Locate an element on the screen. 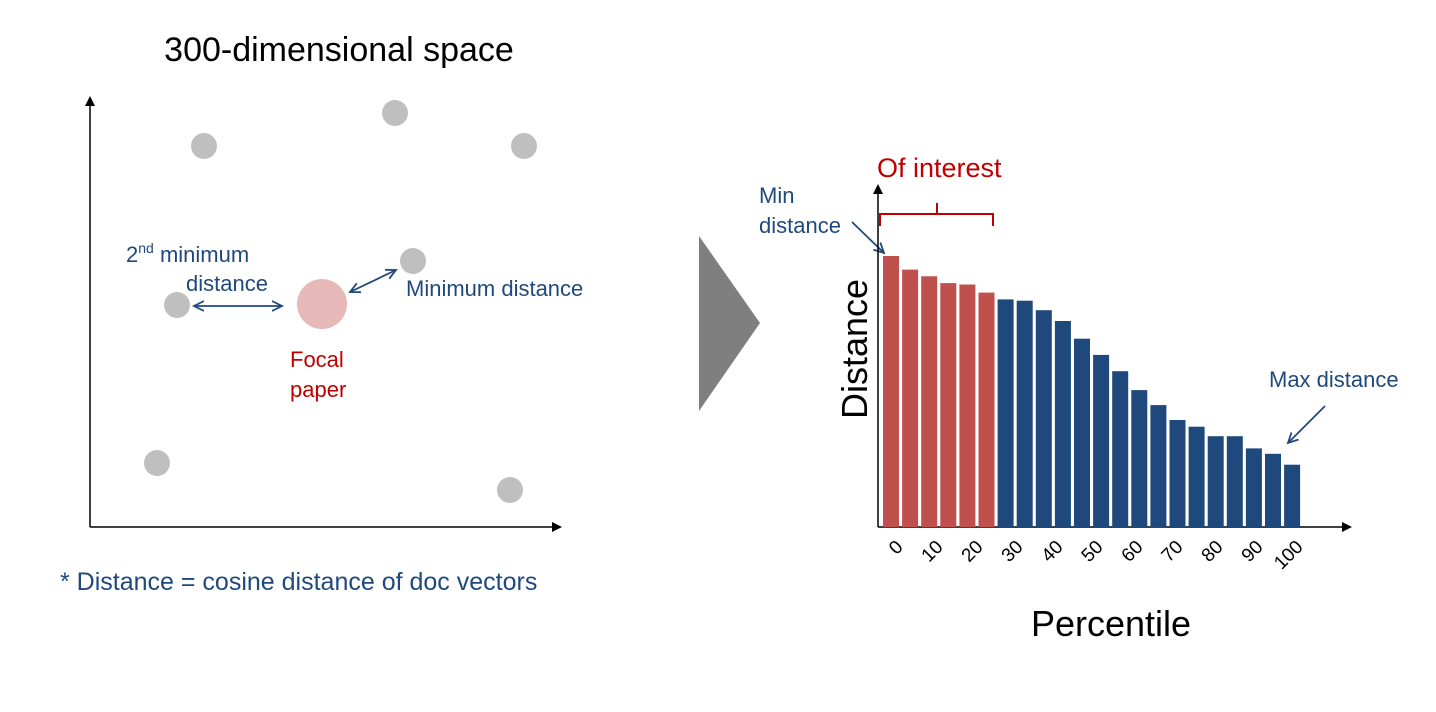 Image resolution: width=1436 pixels, height=712 pixels. x-tick-label: 50 is located at coordinates (1093, 552).